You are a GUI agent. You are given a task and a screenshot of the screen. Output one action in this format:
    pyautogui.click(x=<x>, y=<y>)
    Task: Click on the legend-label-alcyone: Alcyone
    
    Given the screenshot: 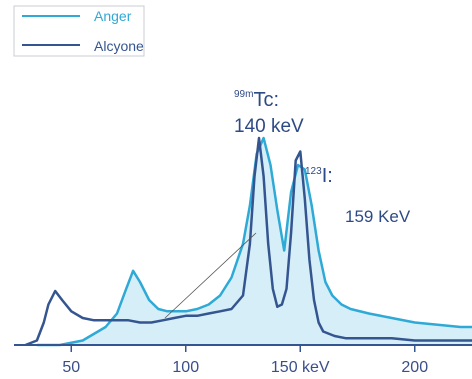 What is the action you would take?
    pyautogui.click(x=119, y=46)
    